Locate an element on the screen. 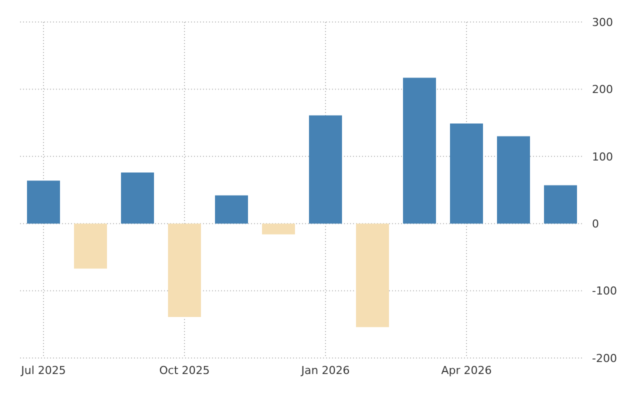 This screenshot has width=640, height=400. y-tick-label: 0 is located at coordinates (595, 224).